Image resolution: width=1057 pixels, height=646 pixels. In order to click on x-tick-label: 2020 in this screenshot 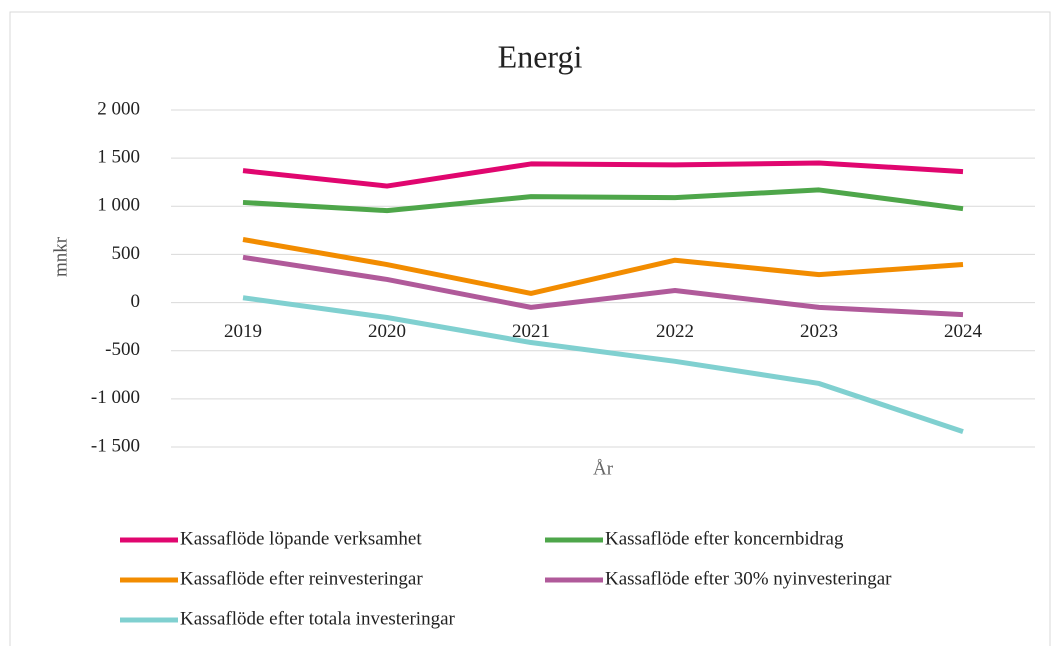, I will do `click(387, 331)`.